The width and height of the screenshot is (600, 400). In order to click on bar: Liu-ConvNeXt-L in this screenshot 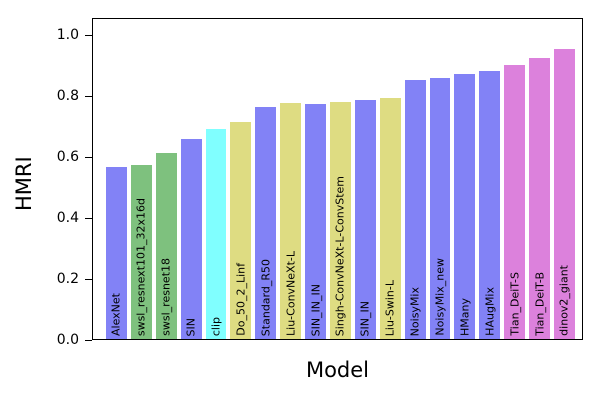, I will do `click(291, 220)`.